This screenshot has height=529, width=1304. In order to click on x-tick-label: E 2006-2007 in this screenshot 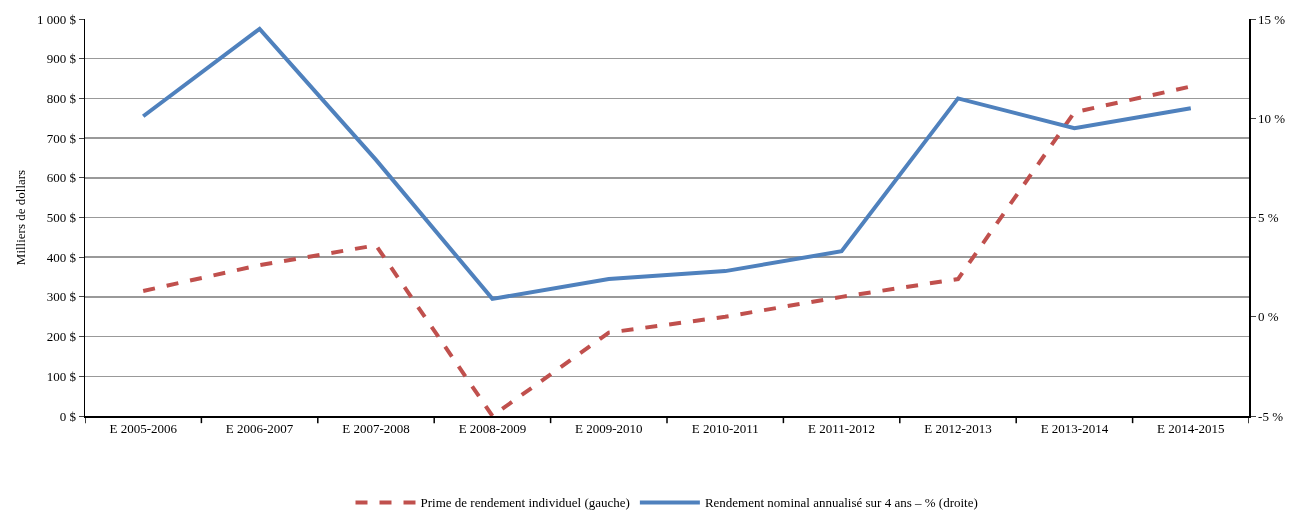, I will do `click(259, 429)`.